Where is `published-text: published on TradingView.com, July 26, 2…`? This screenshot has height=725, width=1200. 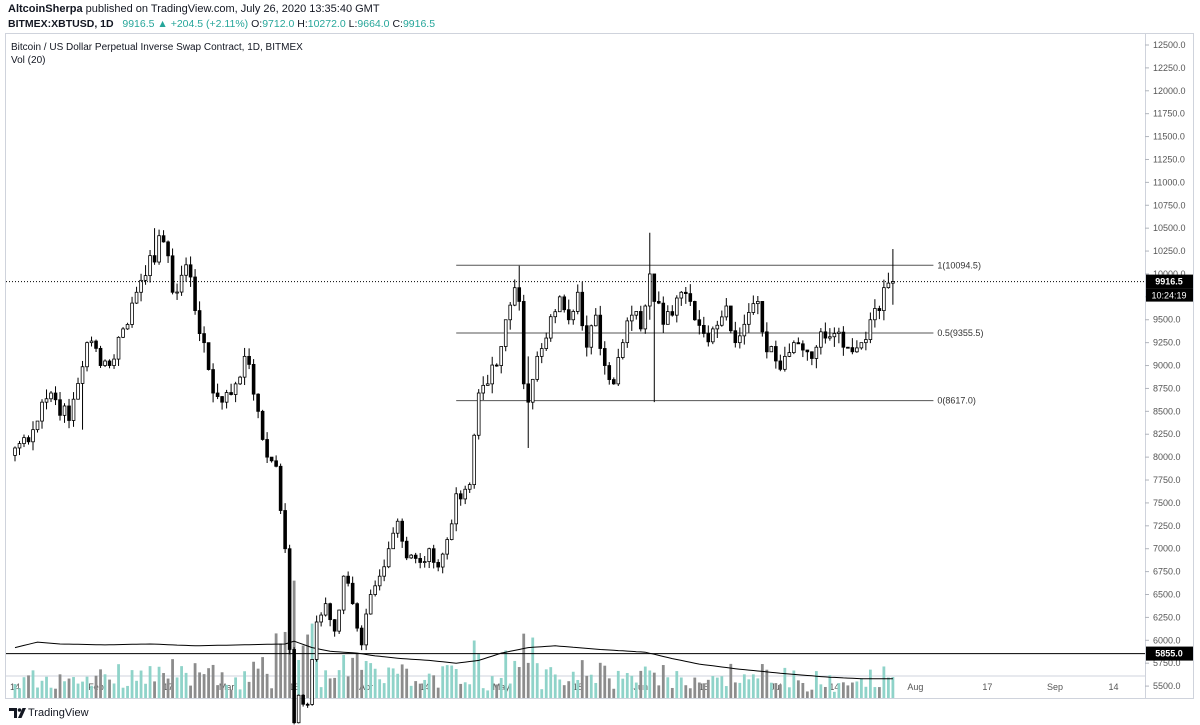 published-text: published on TradingView.com, July 26, 2… is located at coordinates (232, 9).